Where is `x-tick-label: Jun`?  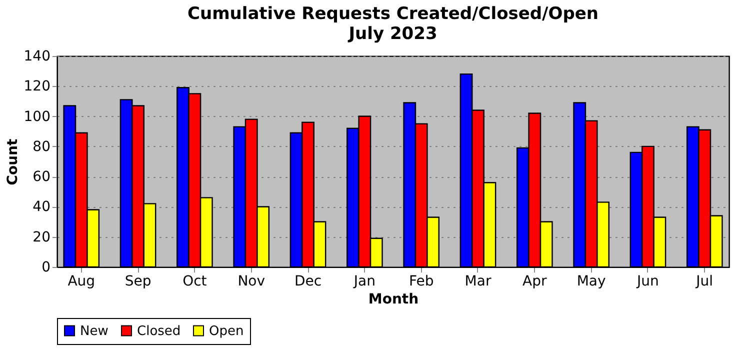
x-tick-label: Jun is located at coordinates (647, 282).